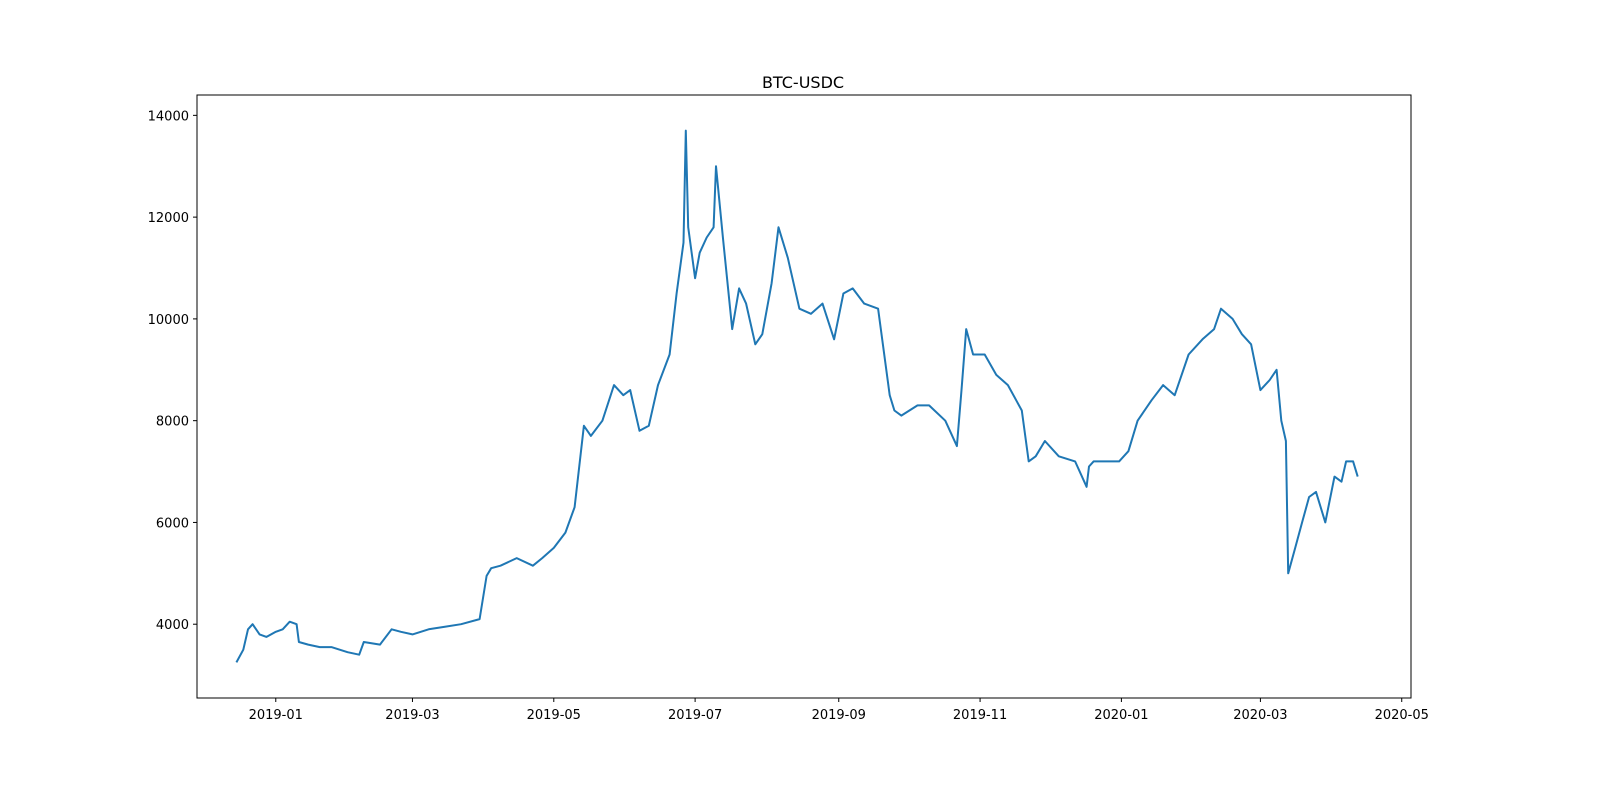 The width and height of the screenshot is (1600, 804). I want to click on y-tick-label: 12000, so click(168, 218).